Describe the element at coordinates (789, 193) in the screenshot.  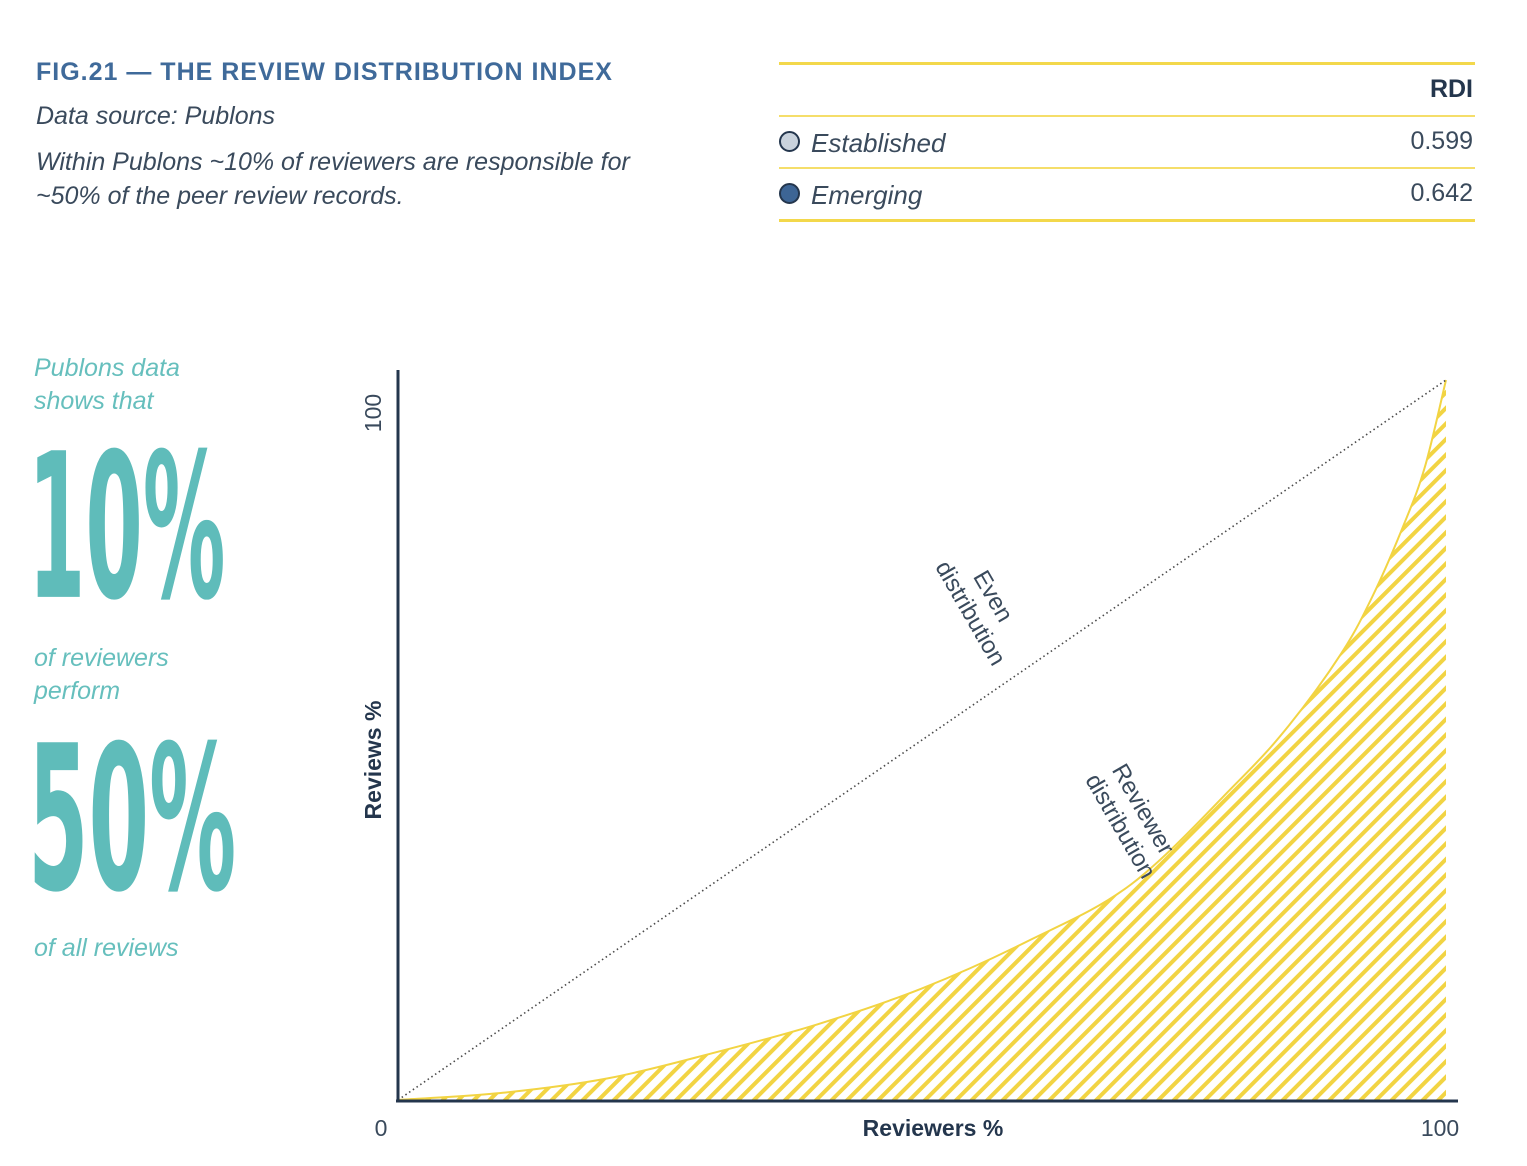
I see `emerging-dot-icon` at that location.